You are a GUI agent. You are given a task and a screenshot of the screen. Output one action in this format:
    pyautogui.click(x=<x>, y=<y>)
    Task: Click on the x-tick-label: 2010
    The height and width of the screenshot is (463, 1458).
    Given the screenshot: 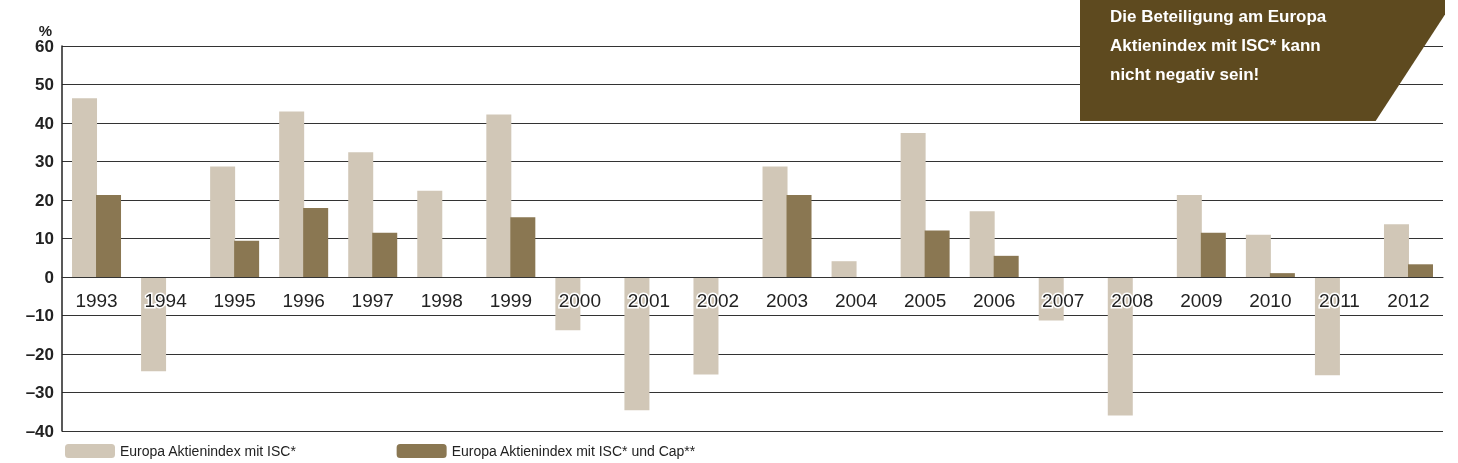 What is the action you would take?
    pyautogui.click(x=1270, y=300)
    